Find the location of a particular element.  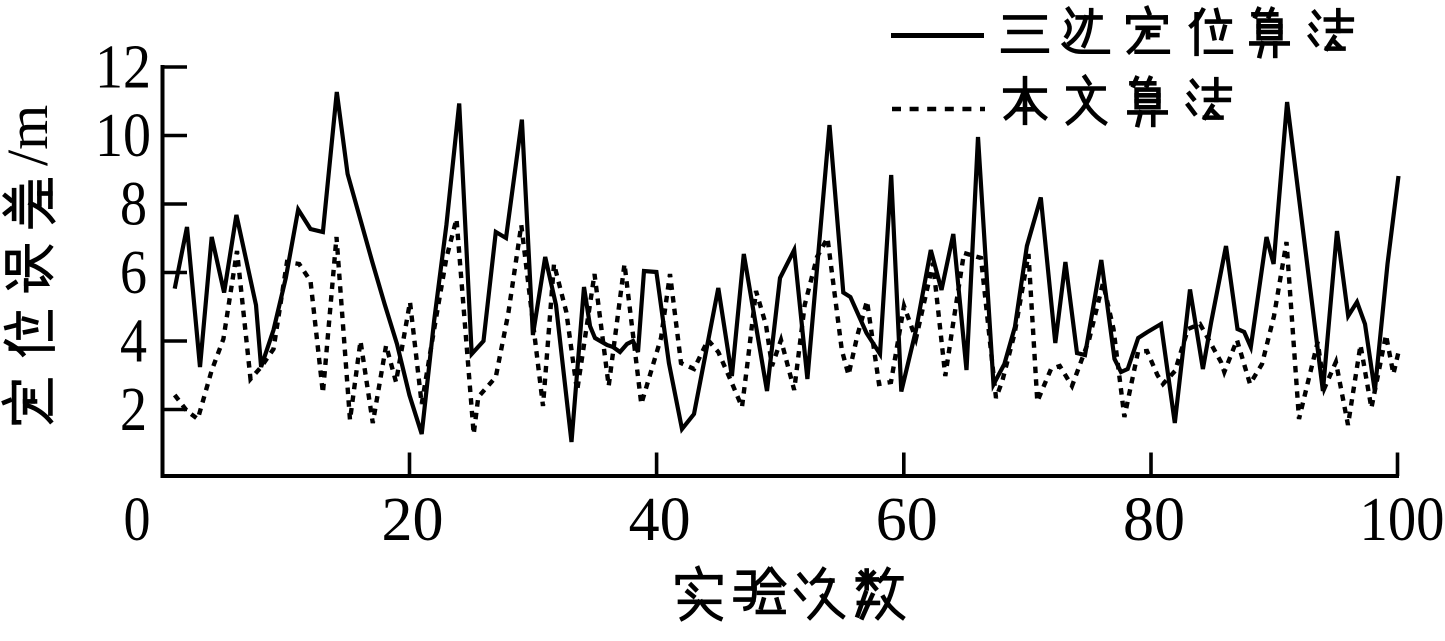

svg-text: 8 is located at coordinates (133, 204).